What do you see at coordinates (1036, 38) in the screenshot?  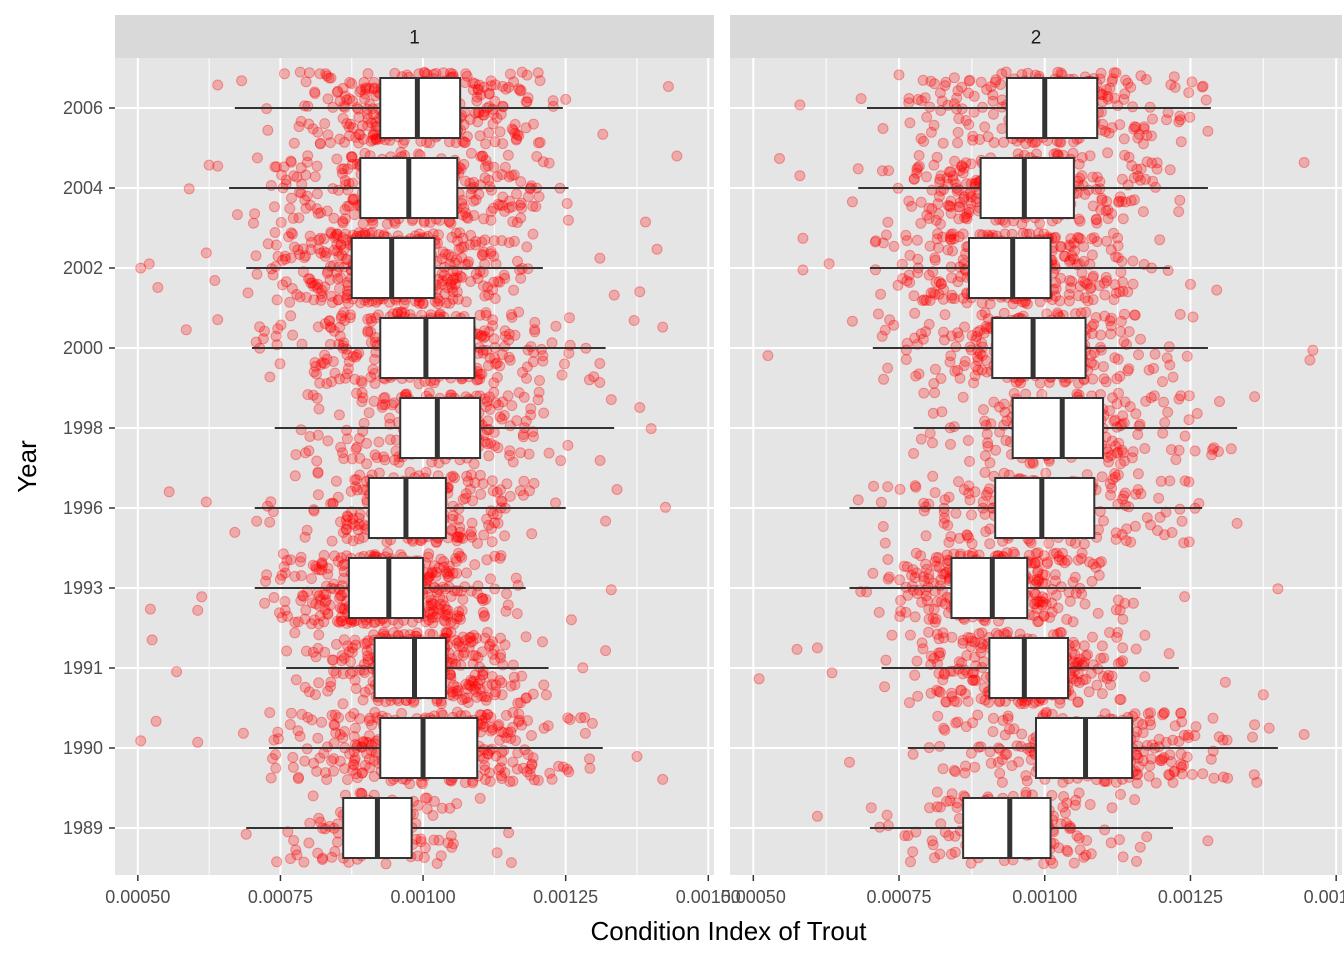 I see `facet-strip-label: 2` at bounding box center [1036, 38].